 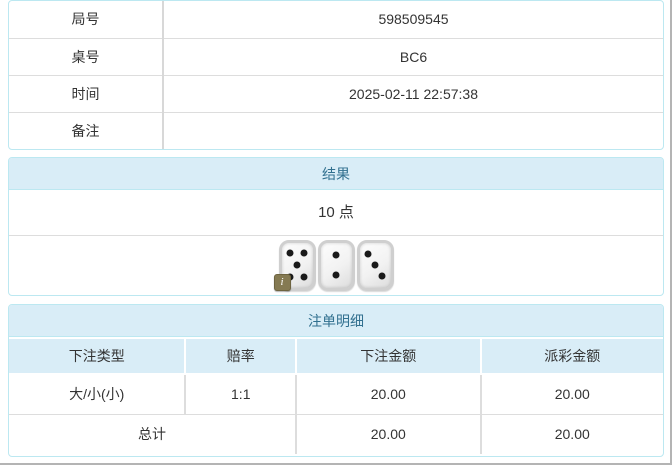 I want to click on table-number-label: 桌号, so click(x=86, y=56).